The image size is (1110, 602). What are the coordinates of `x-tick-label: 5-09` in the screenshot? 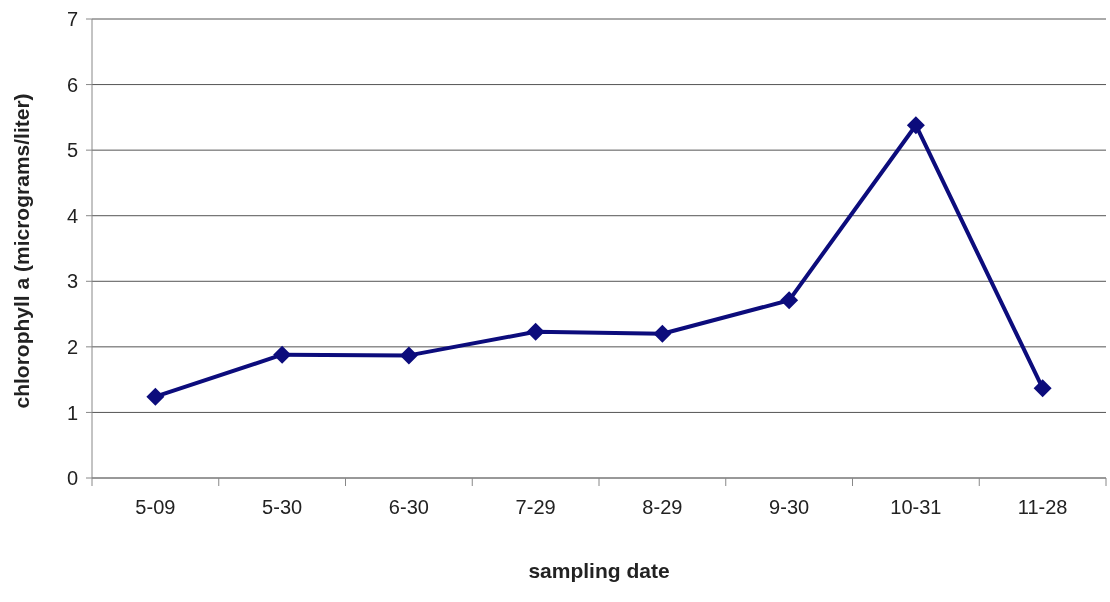 It's located at (155, 507).